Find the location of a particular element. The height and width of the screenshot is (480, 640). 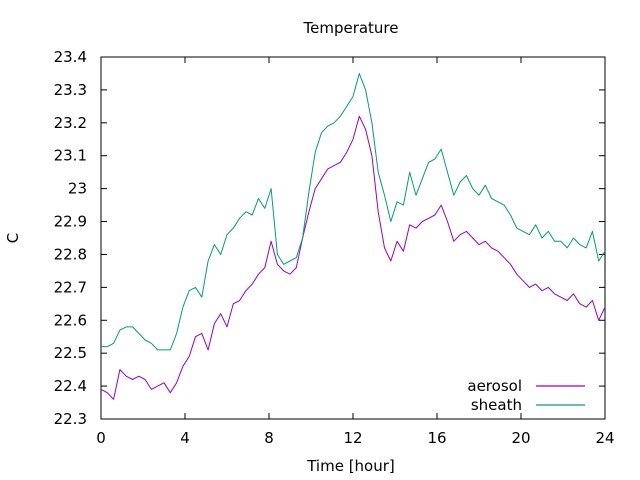

y-tick-label: 23 is located at coordinates (77, 189).